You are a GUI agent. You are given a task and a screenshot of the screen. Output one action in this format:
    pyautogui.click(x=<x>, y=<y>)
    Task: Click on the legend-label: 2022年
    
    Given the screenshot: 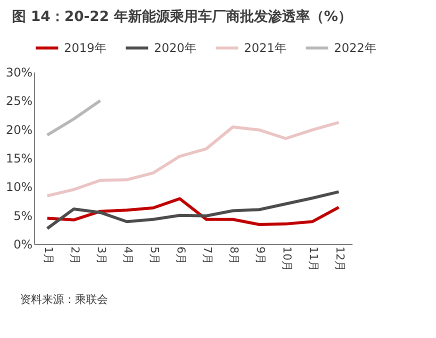 What is the action you would take?
    pyautogui.click(x=355, y=48)
    